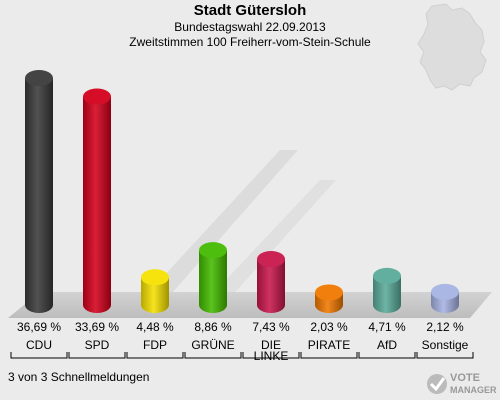  I want to click on value-label: 33,69 %, so click(97, 327).